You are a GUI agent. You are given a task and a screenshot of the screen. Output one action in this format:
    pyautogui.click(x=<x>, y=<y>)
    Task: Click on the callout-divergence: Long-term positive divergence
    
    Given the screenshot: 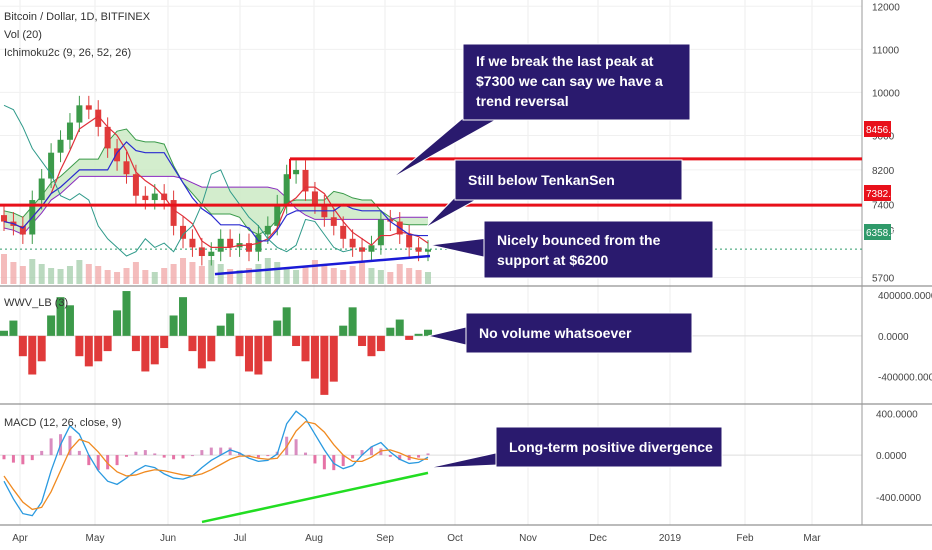 What is the action you would take?
    pyautogui.click(x=575, y=447)
    